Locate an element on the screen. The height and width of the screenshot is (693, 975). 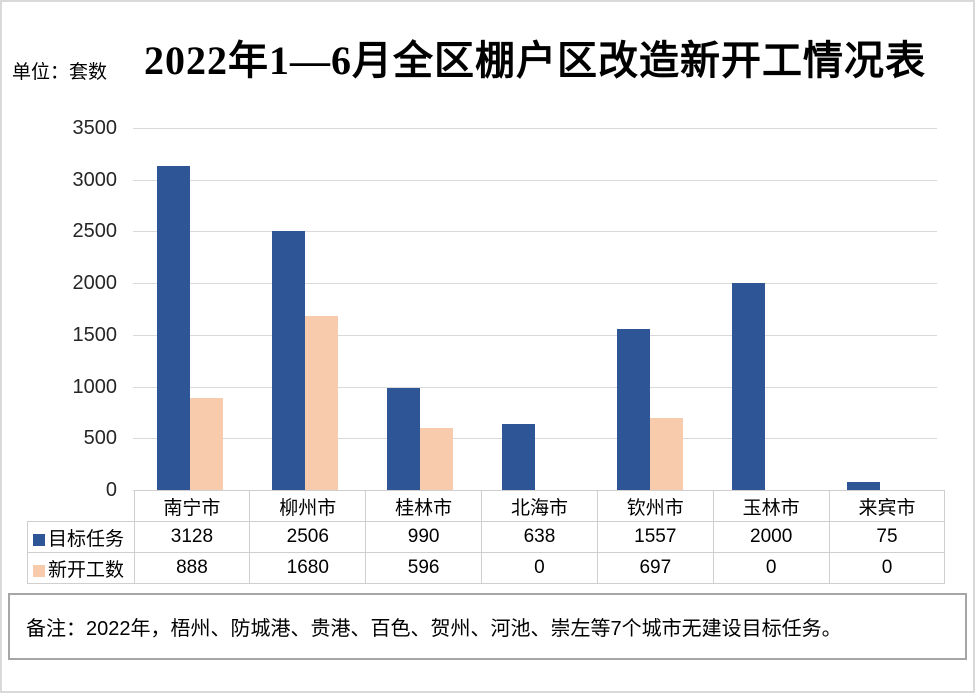
y-tick-label: 1500 is located at coordinates (95, 334).